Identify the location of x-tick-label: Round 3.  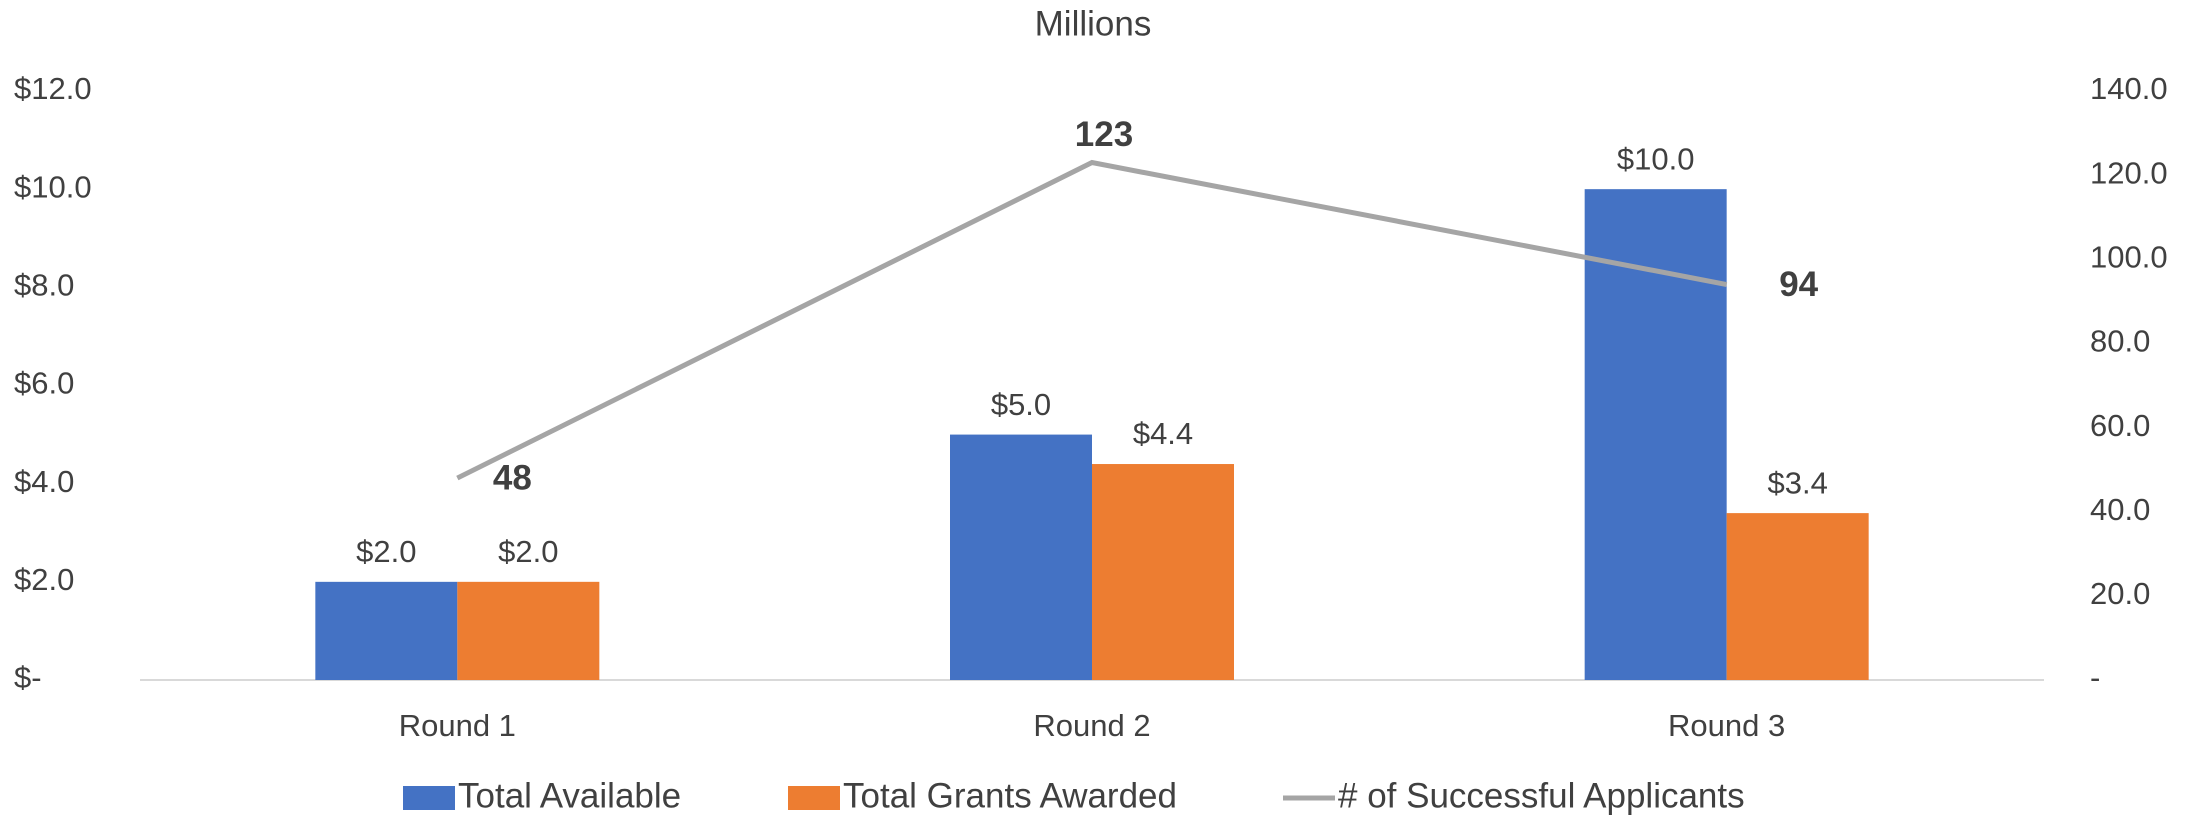
(1726, 725).